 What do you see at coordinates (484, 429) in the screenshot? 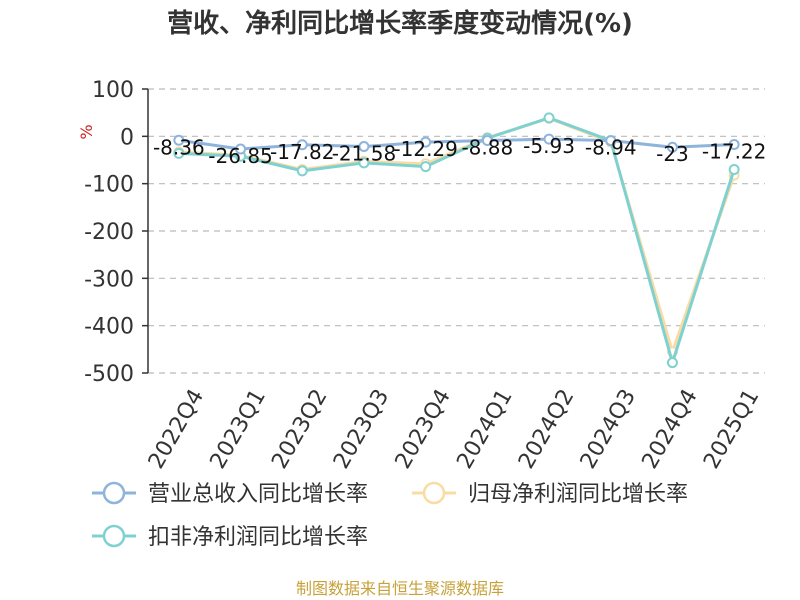
I see `x-tick-label: 2024Q1` at bounding box center [484, 429].